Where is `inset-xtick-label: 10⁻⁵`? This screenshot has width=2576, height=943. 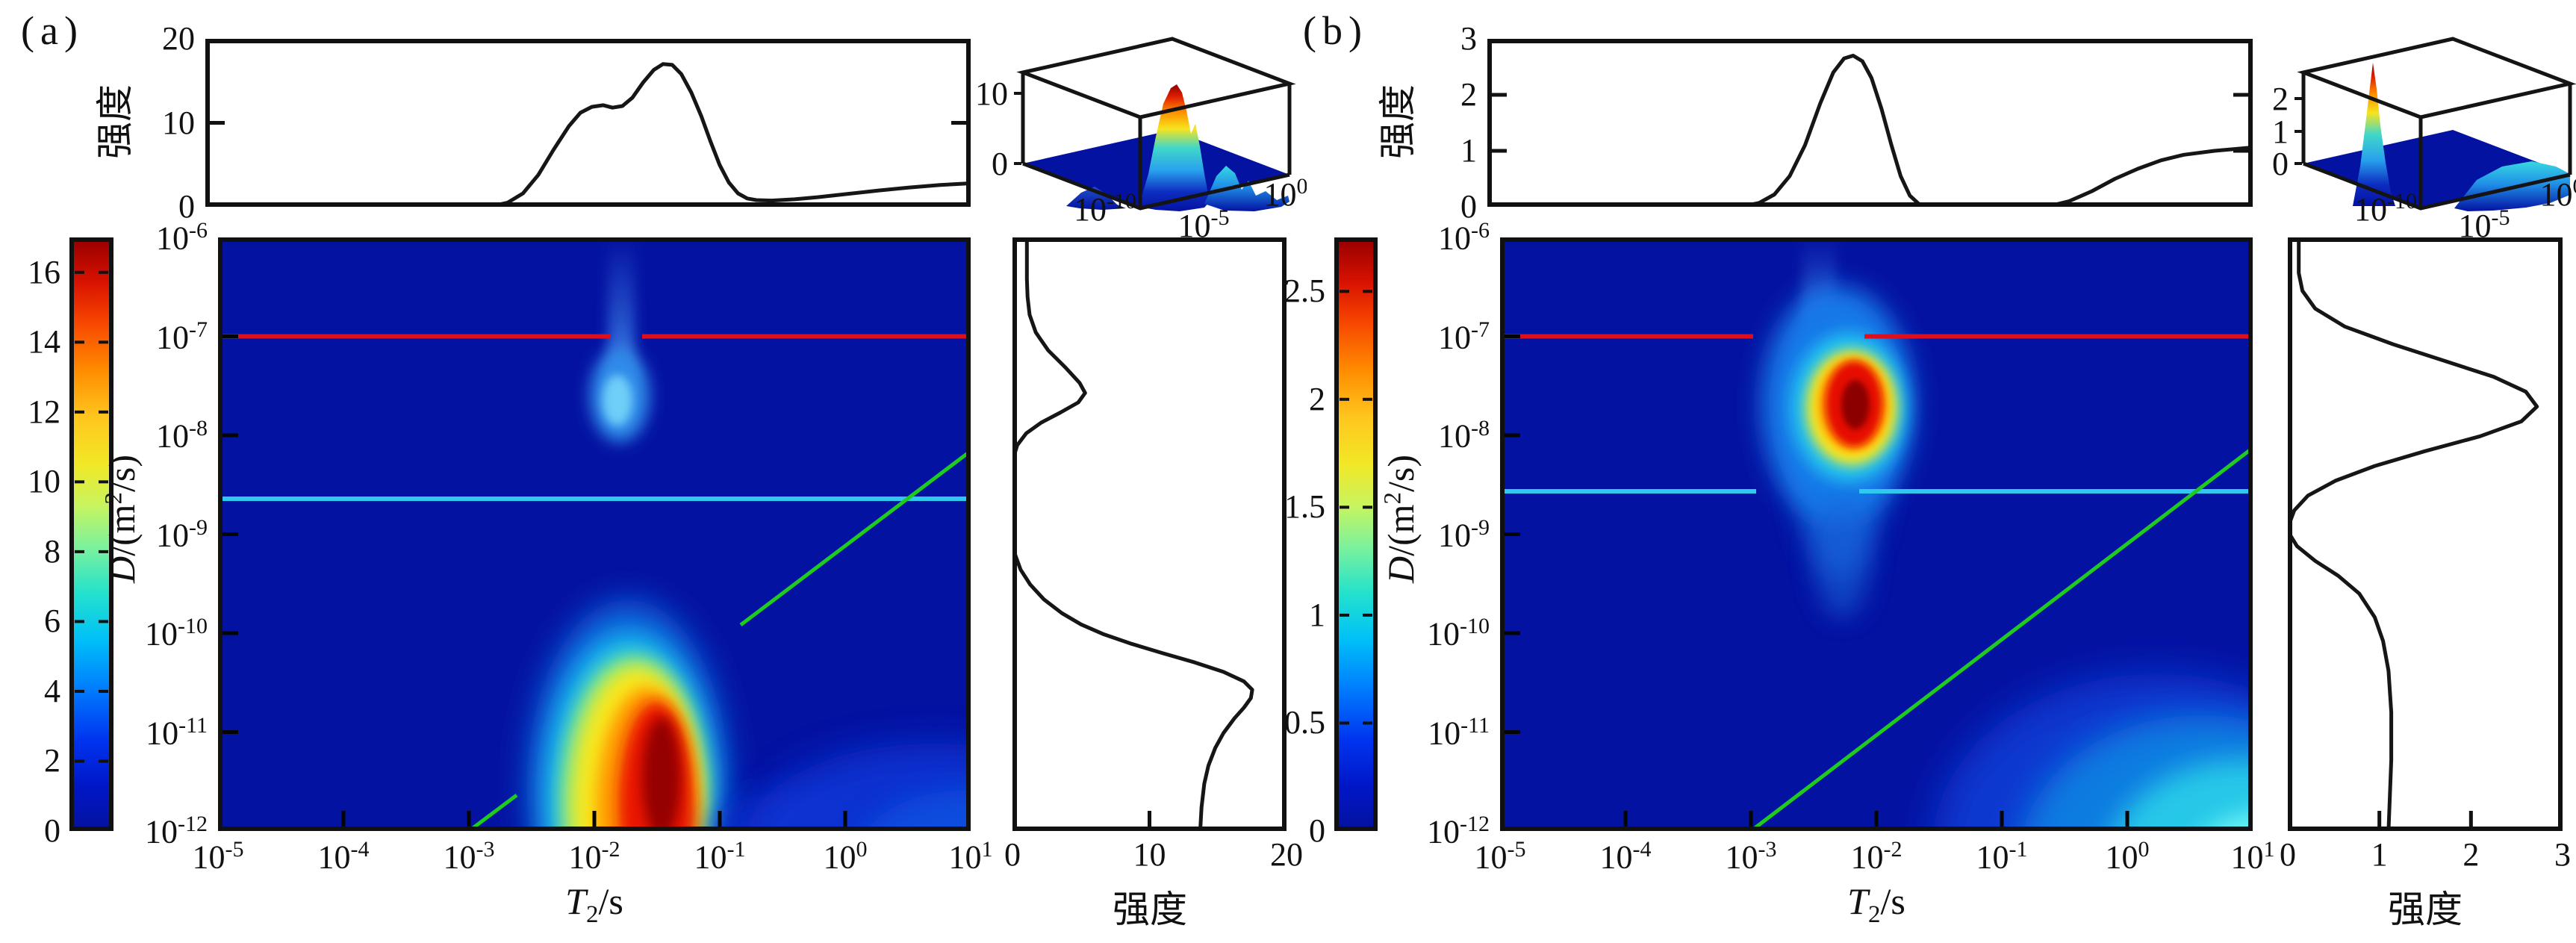
inset-xtick-label: 10⁻⁵ is located at coordinates (1204, 224).